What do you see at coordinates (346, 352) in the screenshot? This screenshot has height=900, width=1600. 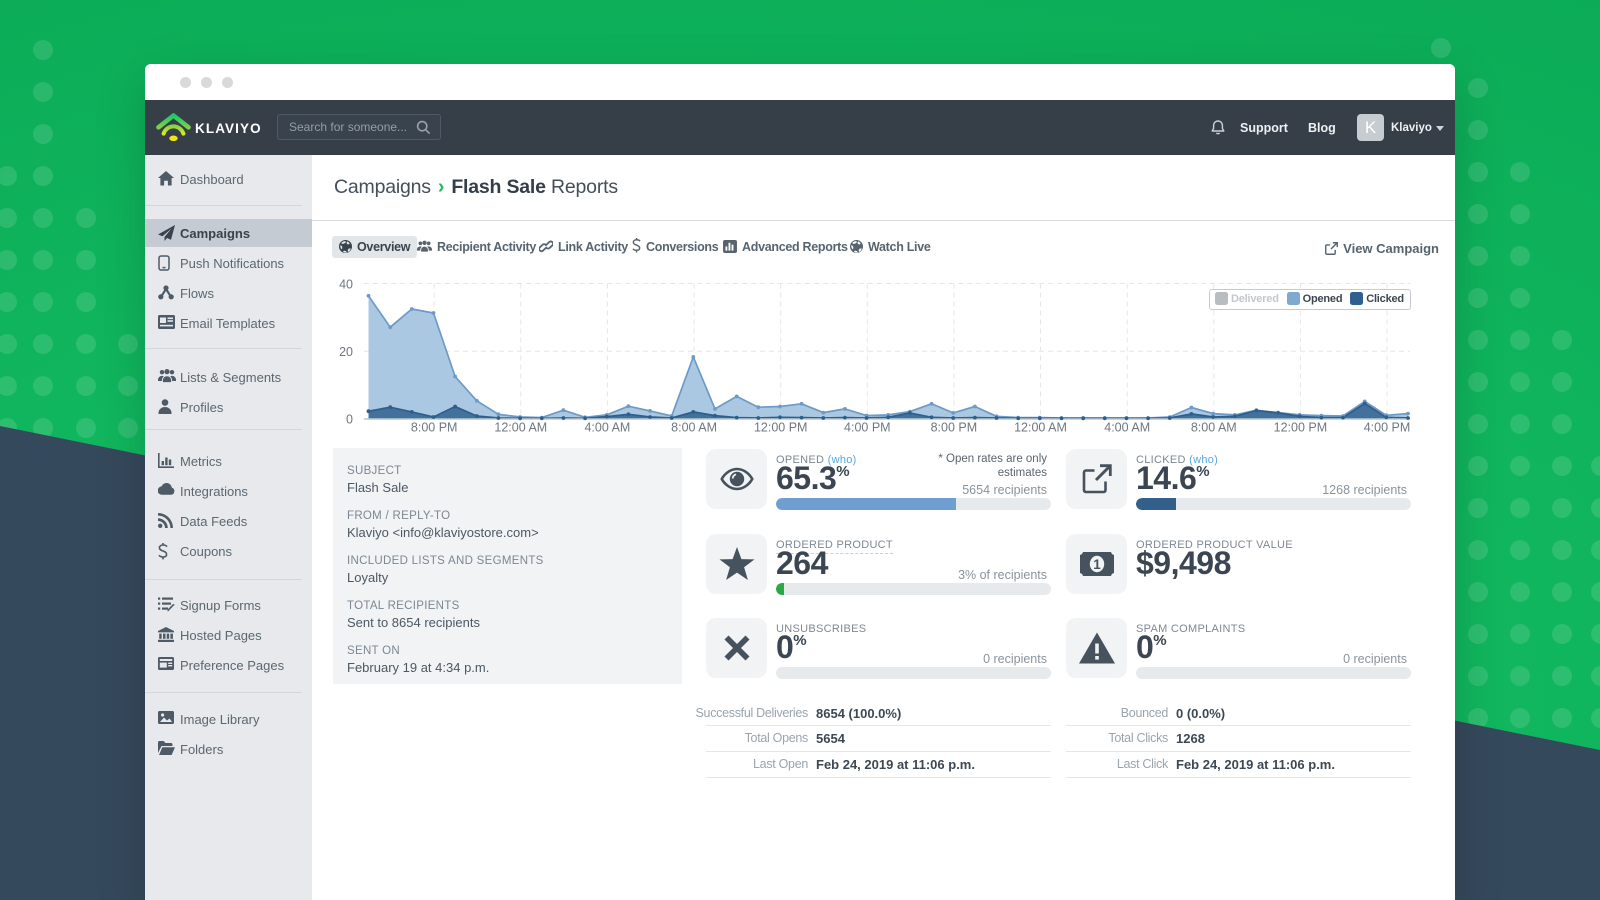 I see `svg-text: 20` at bounding box center [346, 352].